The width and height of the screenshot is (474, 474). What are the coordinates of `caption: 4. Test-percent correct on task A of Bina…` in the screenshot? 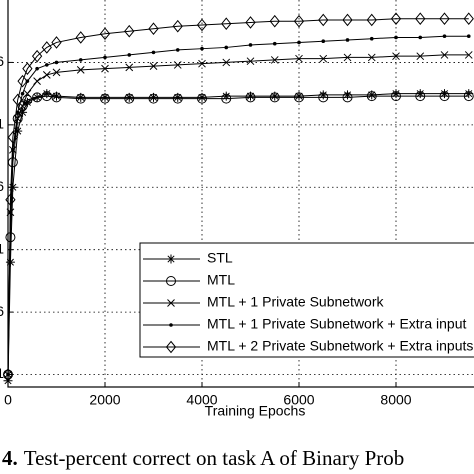 It's located at (203, 458).